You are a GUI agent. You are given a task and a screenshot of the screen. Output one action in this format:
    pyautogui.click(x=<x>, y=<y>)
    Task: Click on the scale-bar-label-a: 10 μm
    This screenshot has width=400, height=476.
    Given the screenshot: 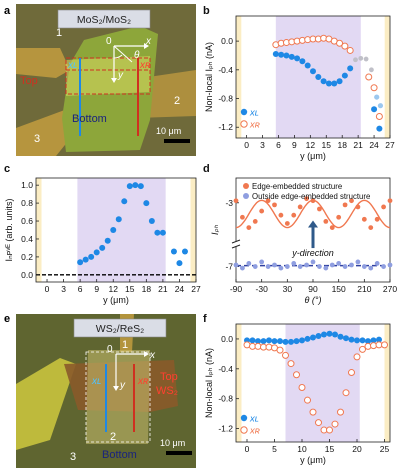 What is the action you would take?
    pyautogui.click(x=168, y=131)
    